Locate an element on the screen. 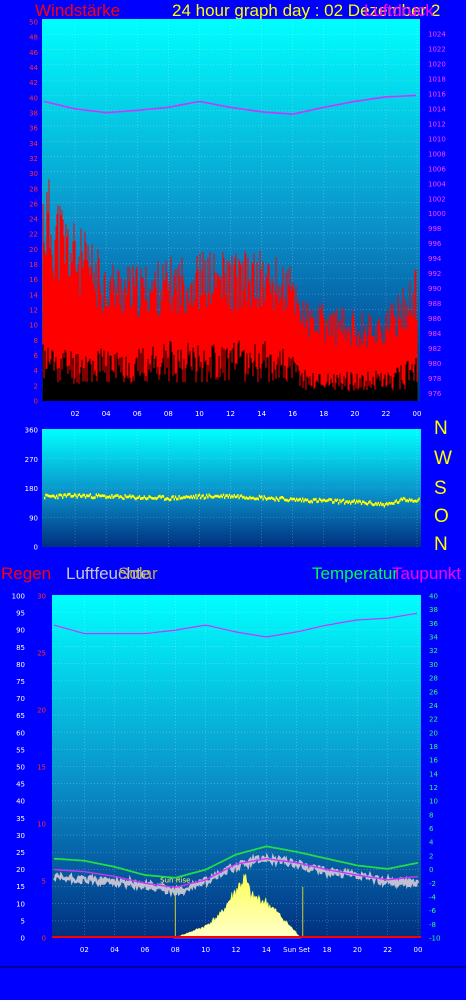 The image size is (466, 1000). temp-x-tick: 18 is located at coordinates (327, 950).